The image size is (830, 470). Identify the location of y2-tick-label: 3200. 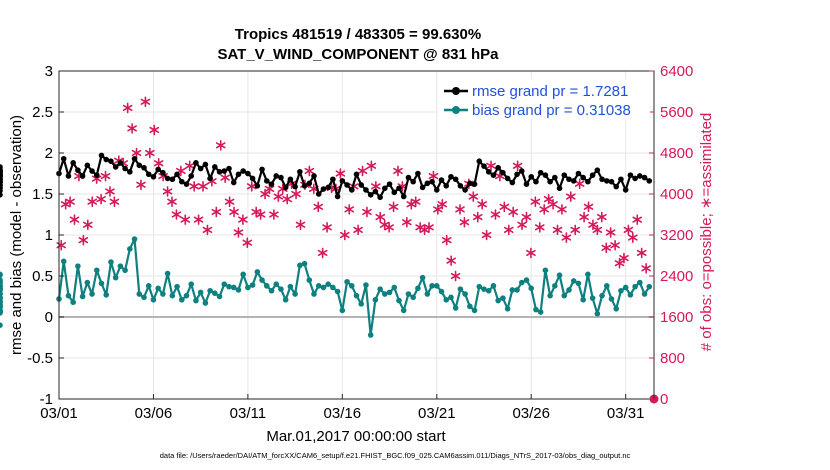
(676, 235).